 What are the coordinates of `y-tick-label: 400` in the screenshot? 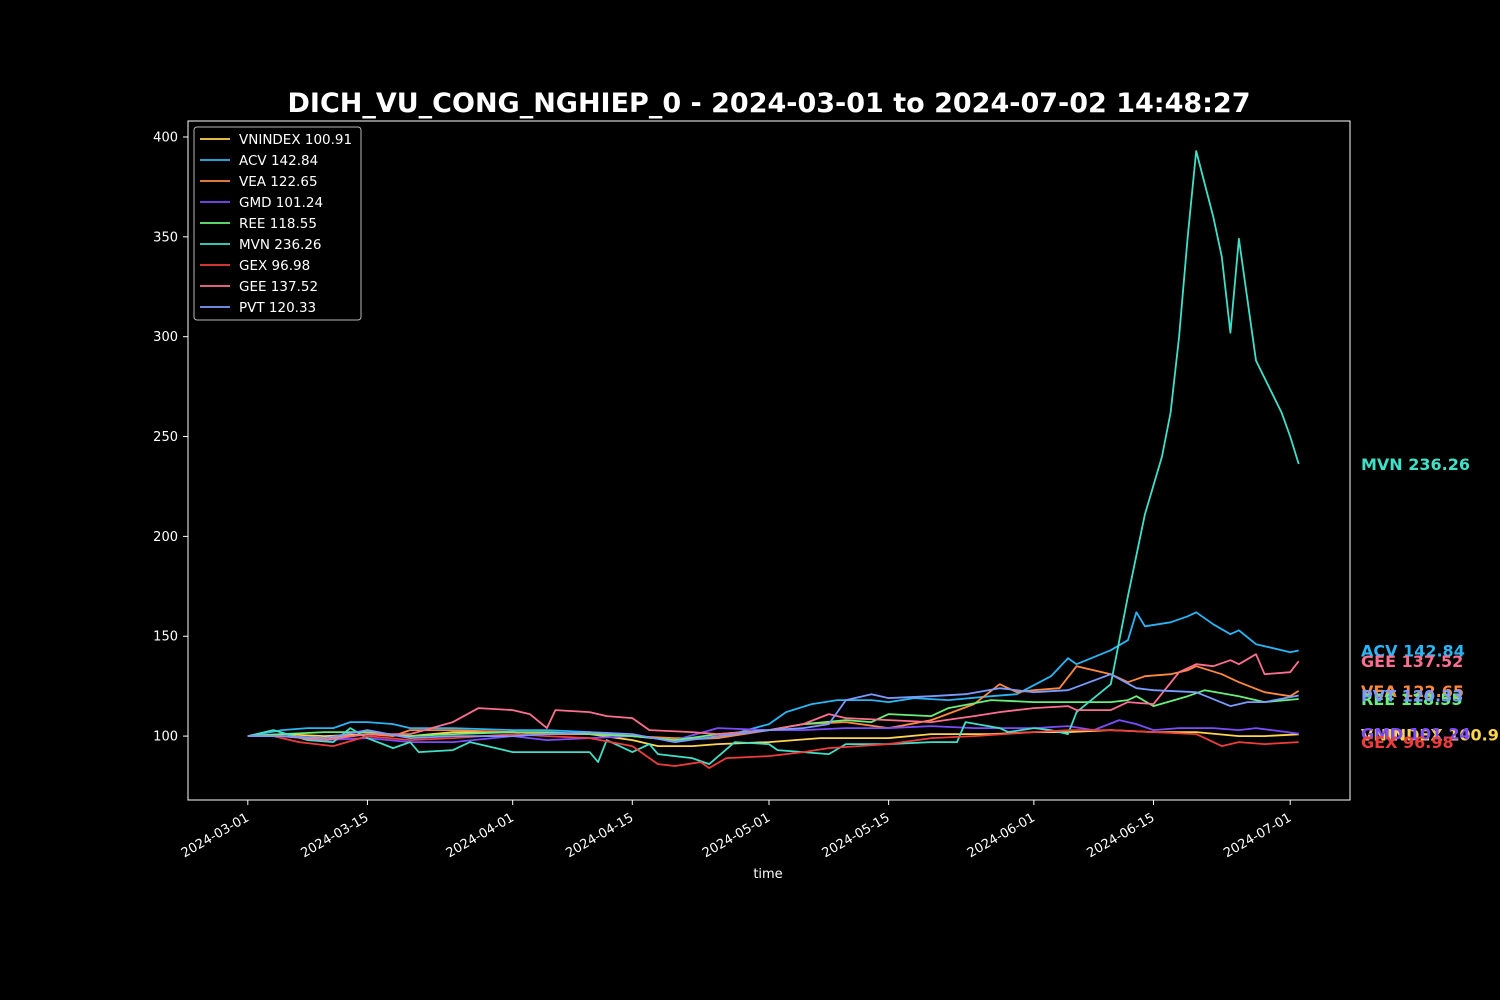 It's located at (165, 137).